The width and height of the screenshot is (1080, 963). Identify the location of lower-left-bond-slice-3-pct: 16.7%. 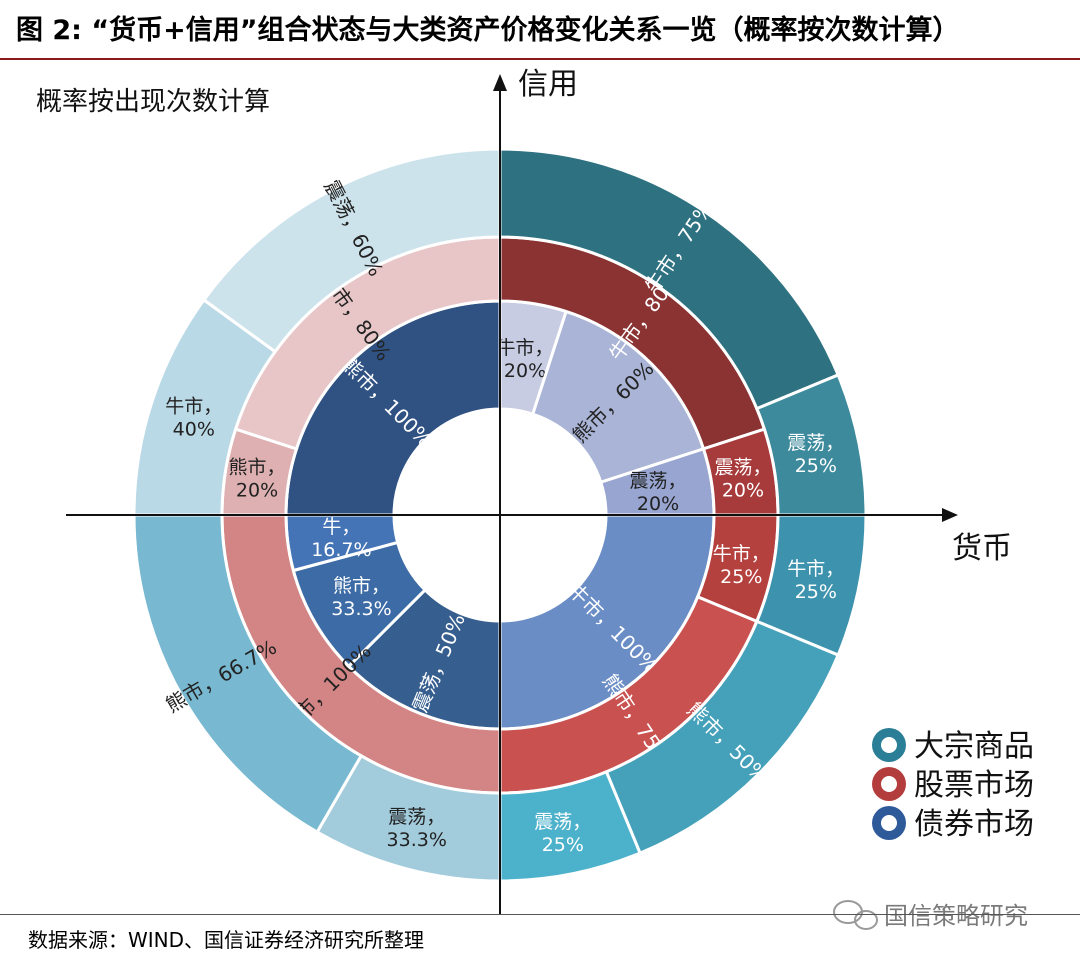
(341, 550).